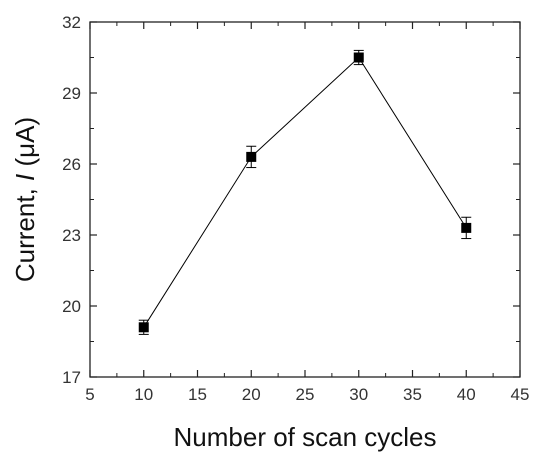 The width and height of the screenshot is (550, 460). I want to click on y-tick-label: 29, so click(71, 93).